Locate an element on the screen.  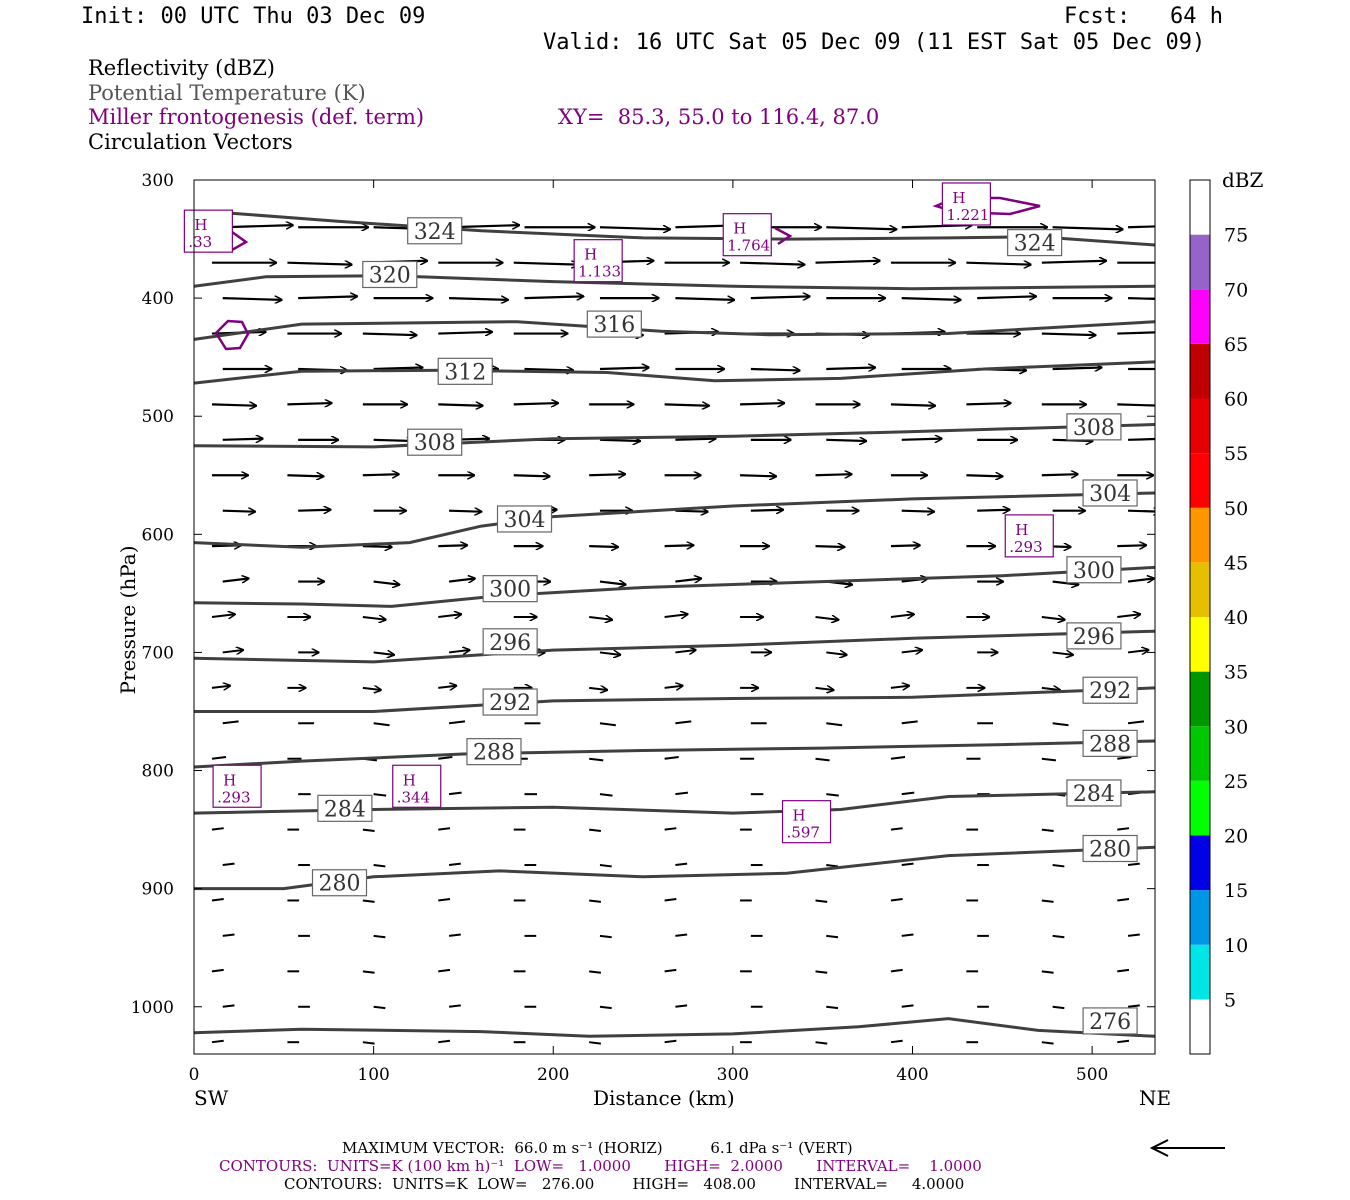
colorbar-frame is located at coordinates (1200, 617).